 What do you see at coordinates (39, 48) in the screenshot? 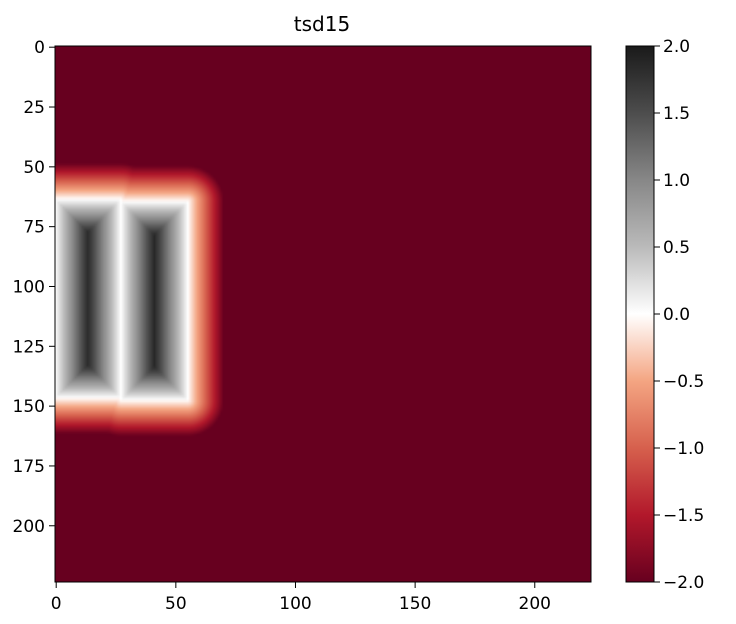
I see `y-tick-label: 0` at bounding box center [39, 48].